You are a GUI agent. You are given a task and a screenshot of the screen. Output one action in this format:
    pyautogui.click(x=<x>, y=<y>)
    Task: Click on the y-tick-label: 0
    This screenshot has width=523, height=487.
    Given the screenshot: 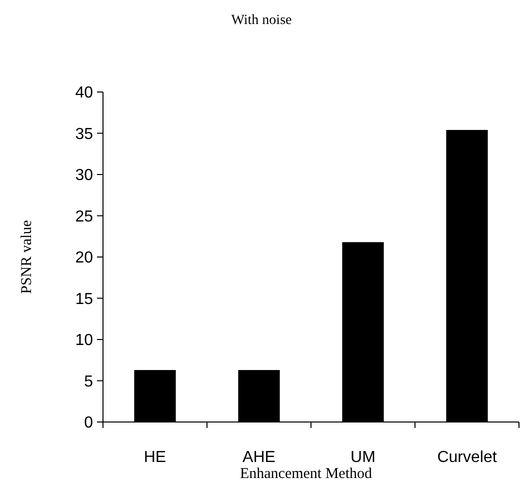 What is the action you would take?
    pyautogui.click(x=89, y=423)
    